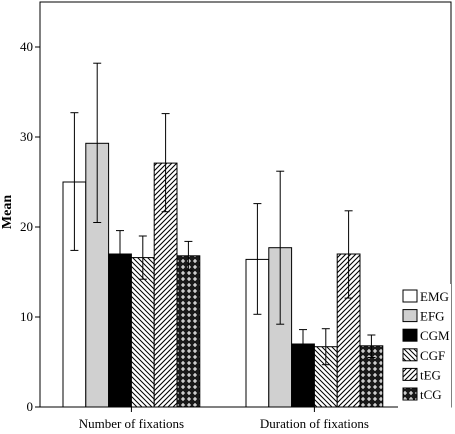  What do you see at coordinates (430, 374) in the screenshot?
I see `legend-label-teg: tEG` at bounding box center [430, 374].